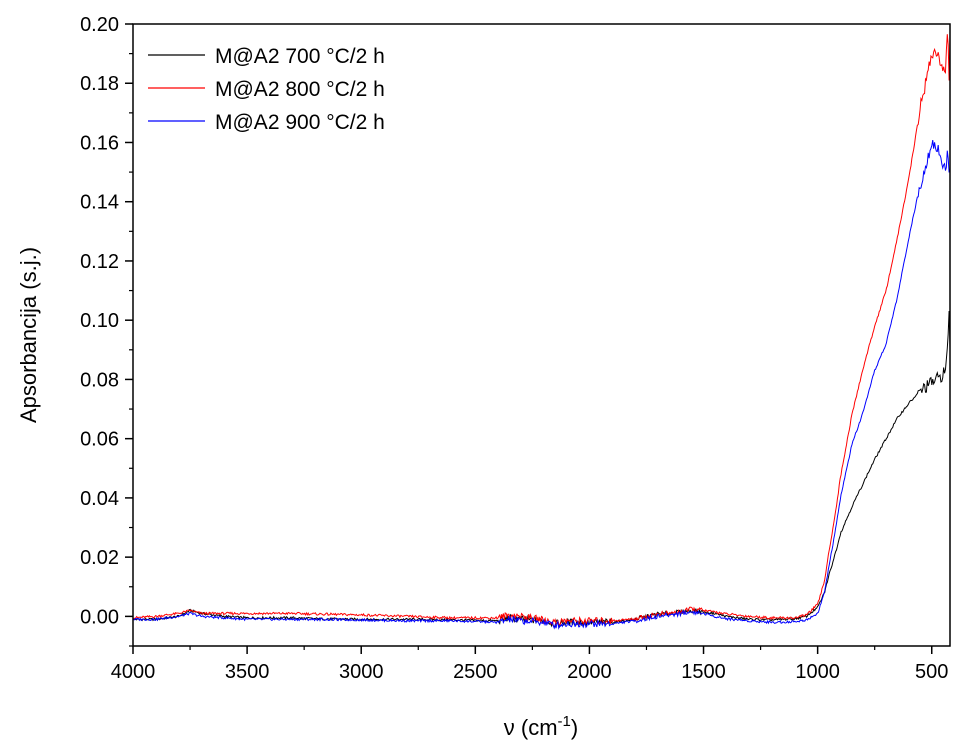 This screenshot has width=954, height=746. Describe the element at coordinates (99, 84) in the screenshot. I see `y-tick-label: 0.18` at that location.